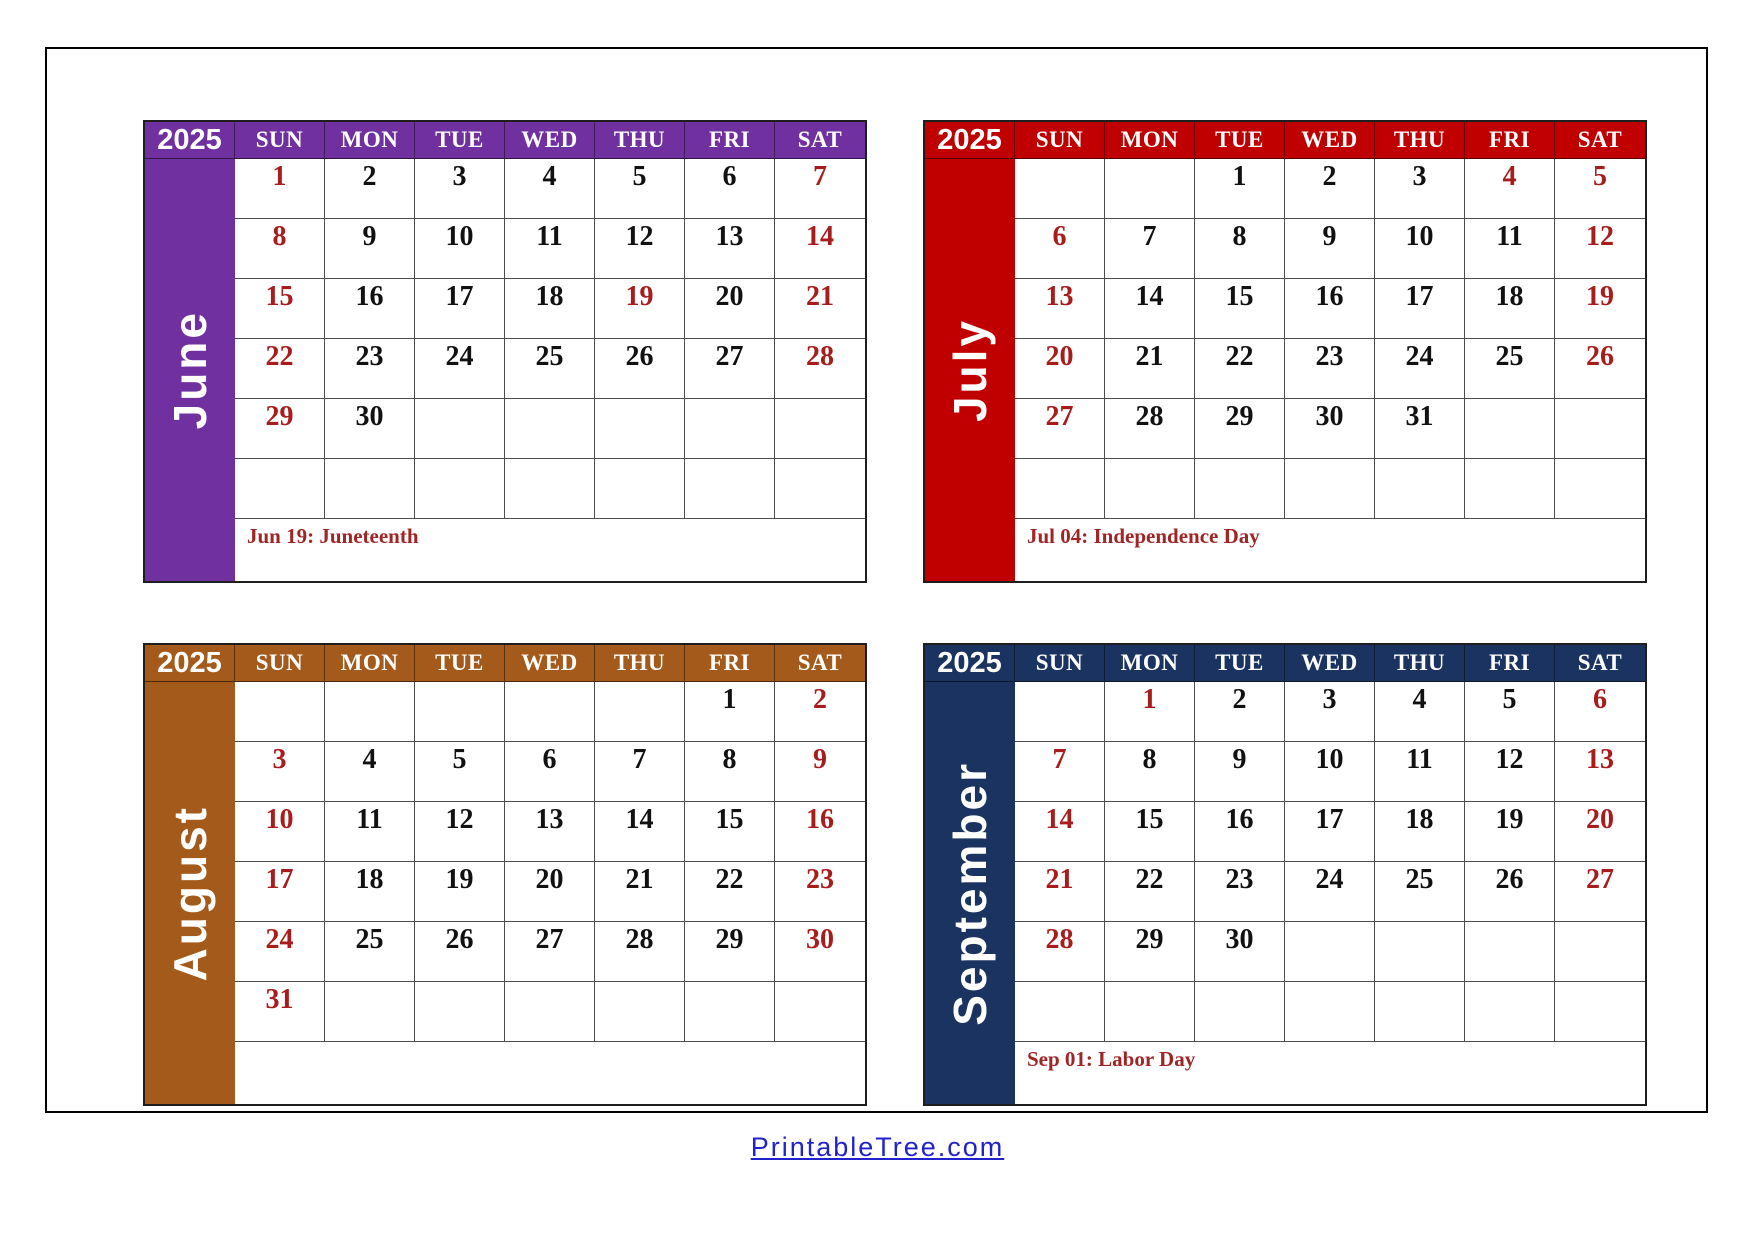 Image resolution: width=1755 pixels, height=1241 pixels. I want to click on month-label: July, so click(970, 370).